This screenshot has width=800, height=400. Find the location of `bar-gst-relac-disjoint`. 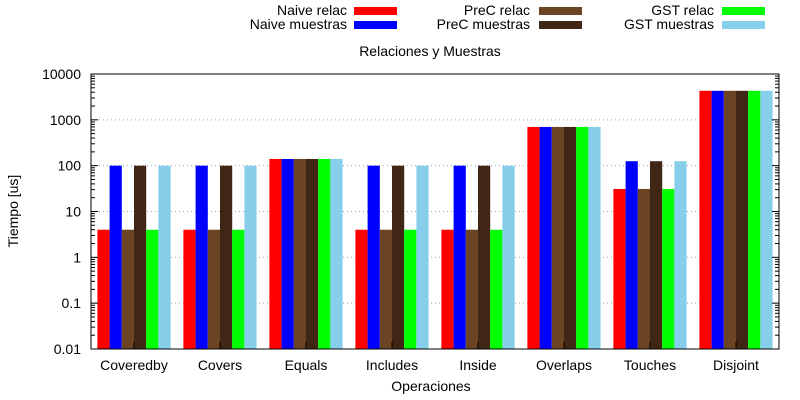

bar-gst-relac-disjoint is located at coordinates (754, 219).